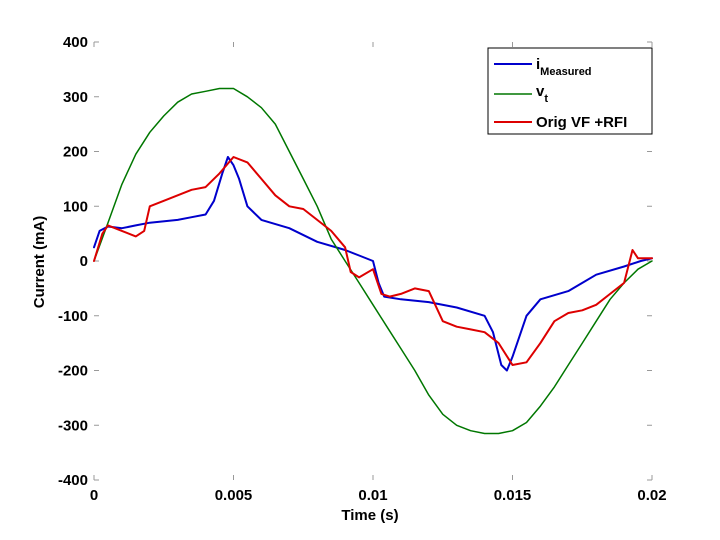  What do you see at coordinates (75, 97) in the screenshot?
I see `y-tick-label: 300` at bounding box center [75, 97].